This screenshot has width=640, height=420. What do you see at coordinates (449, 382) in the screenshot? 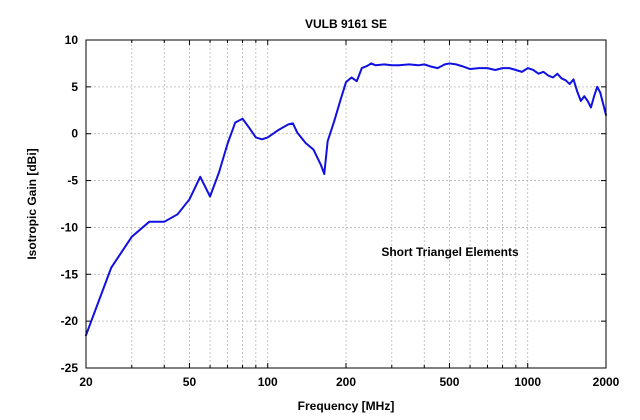
I see `x-tick-label: 500` at bounding box center [449, 382].